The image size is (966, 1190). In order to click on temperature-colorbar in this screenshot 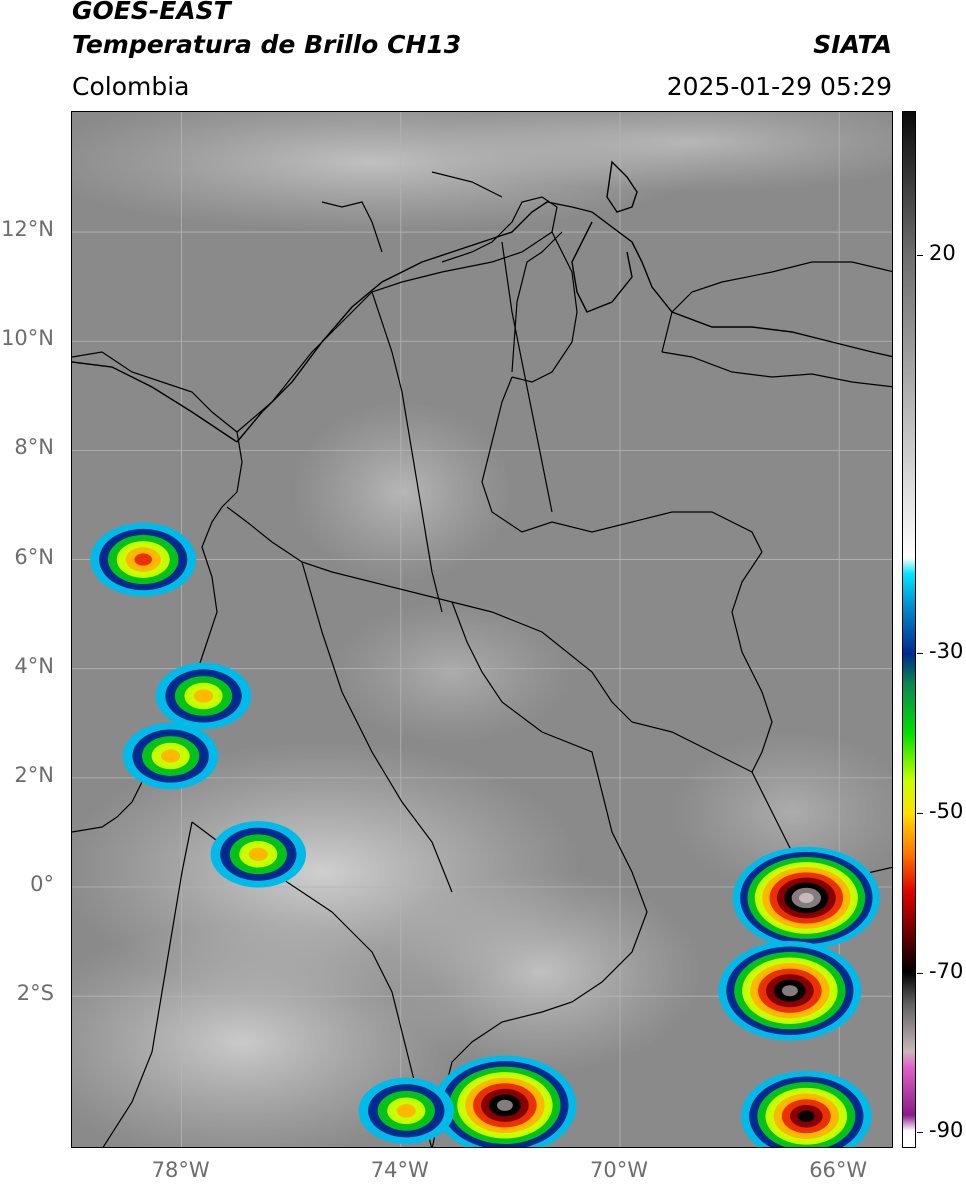, I will do `click(909, 629)`.